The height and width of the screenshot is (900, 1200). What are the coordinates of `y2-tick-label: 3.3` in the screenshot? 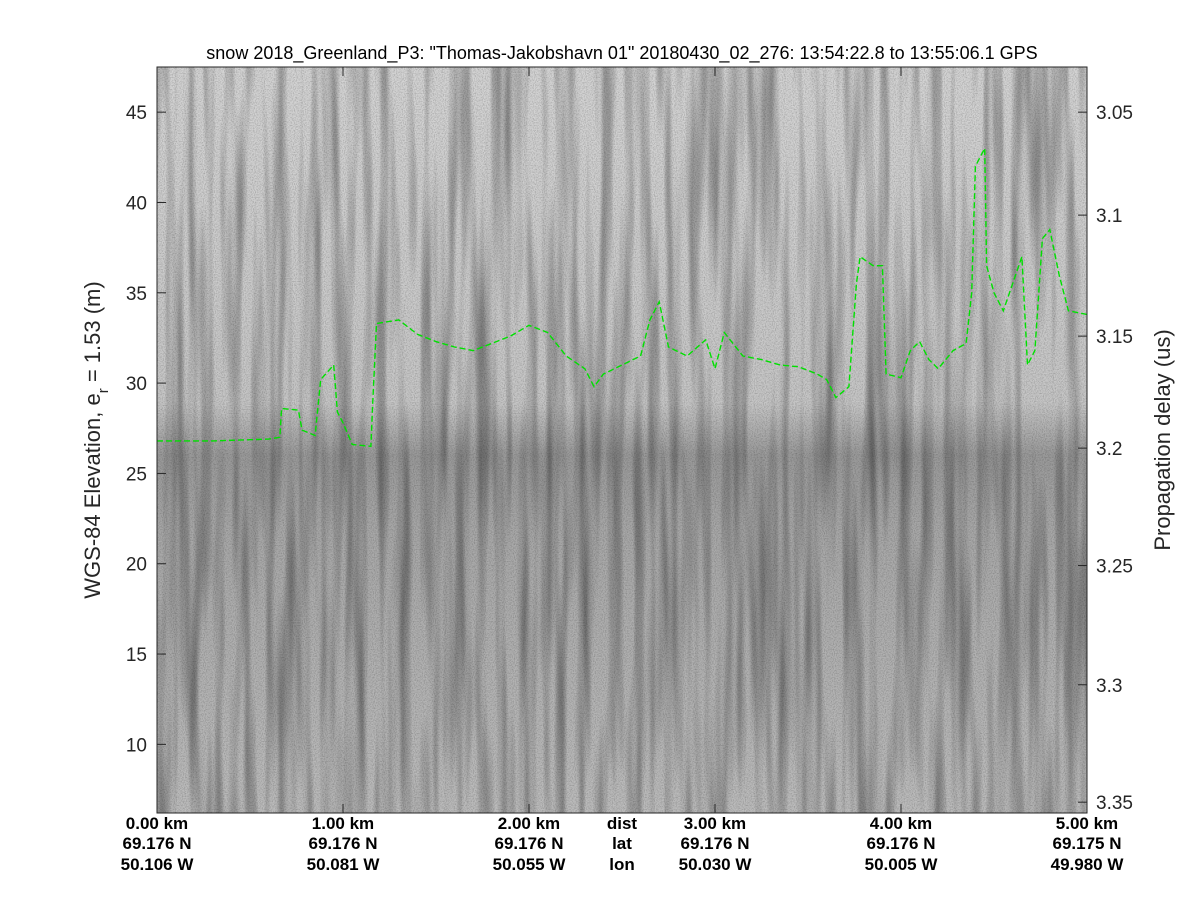 It's located at (1109, 686).